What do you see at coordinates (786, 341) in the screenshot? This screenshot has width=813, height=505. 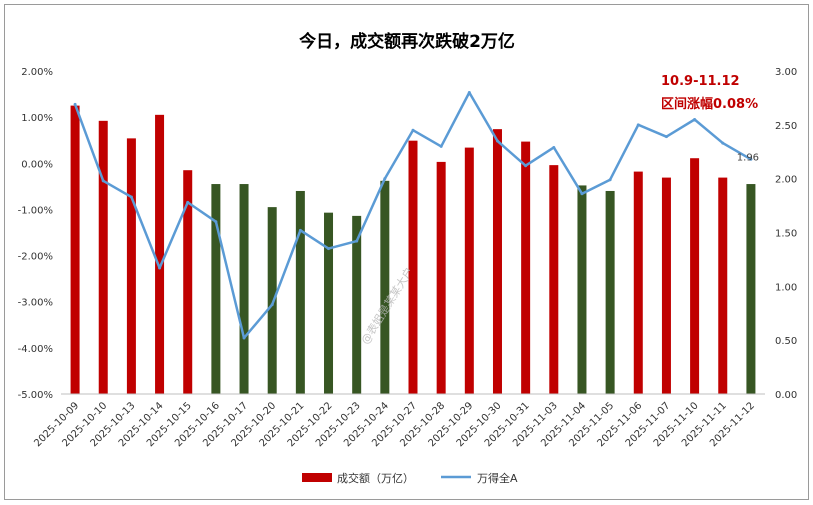 I see `right-tick-label: 0.50` at bounding box center [786, 341].